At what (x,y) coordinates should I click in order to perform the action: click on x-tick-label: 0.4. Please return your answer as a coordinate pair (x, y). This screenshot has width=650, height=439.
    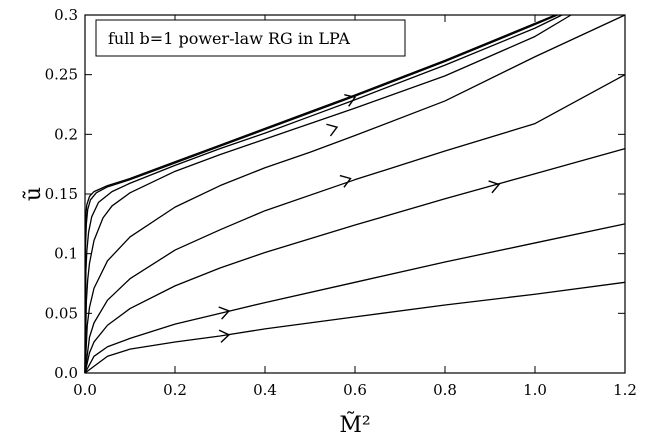
    Looking at the image, I should click on (265, 390).